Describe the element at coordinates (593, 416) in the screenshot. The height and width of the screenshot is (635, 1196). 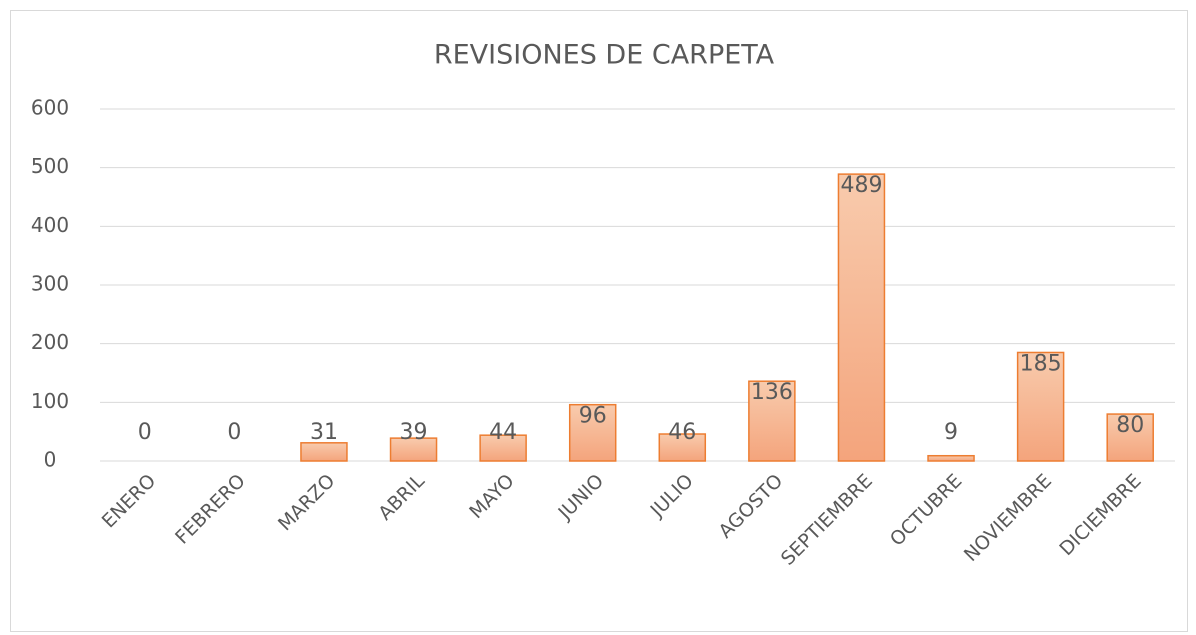
I see `data-label: 96` at that location.